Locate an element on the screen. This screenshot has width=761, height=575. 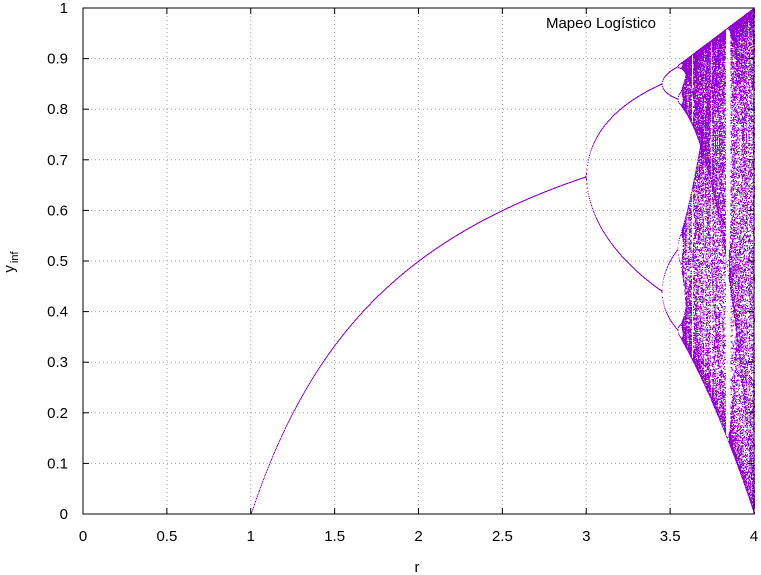
x-tick-label: 1.5 is located at coordinates (334, 536).